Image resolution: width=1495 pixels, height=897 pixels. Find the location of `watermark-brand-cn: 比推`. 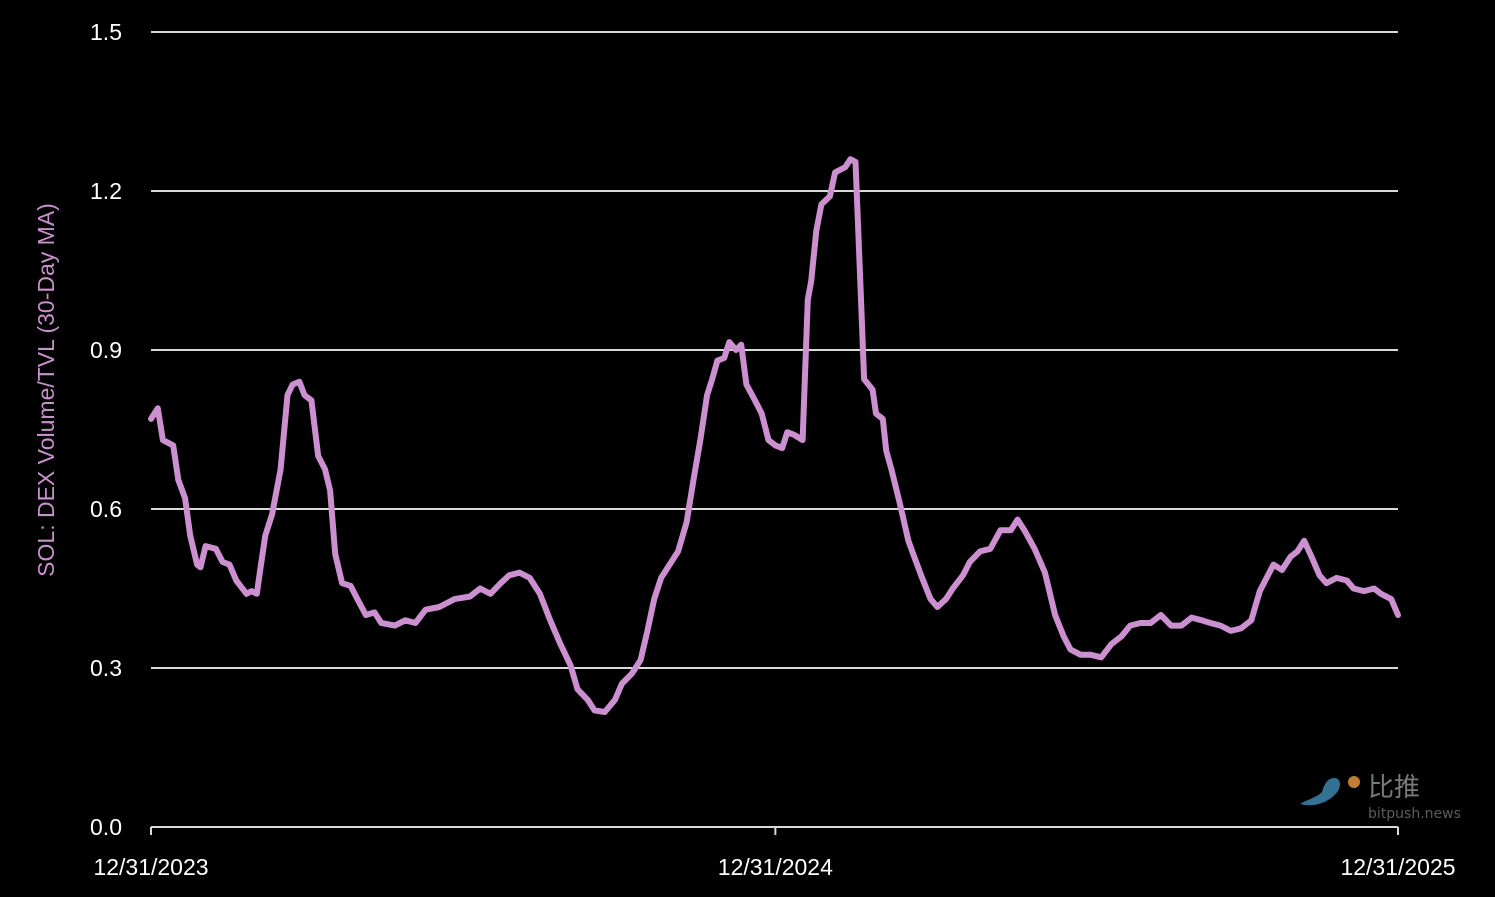

watermark-brand-cn: 比推 is located at coordinates (1394, 788).